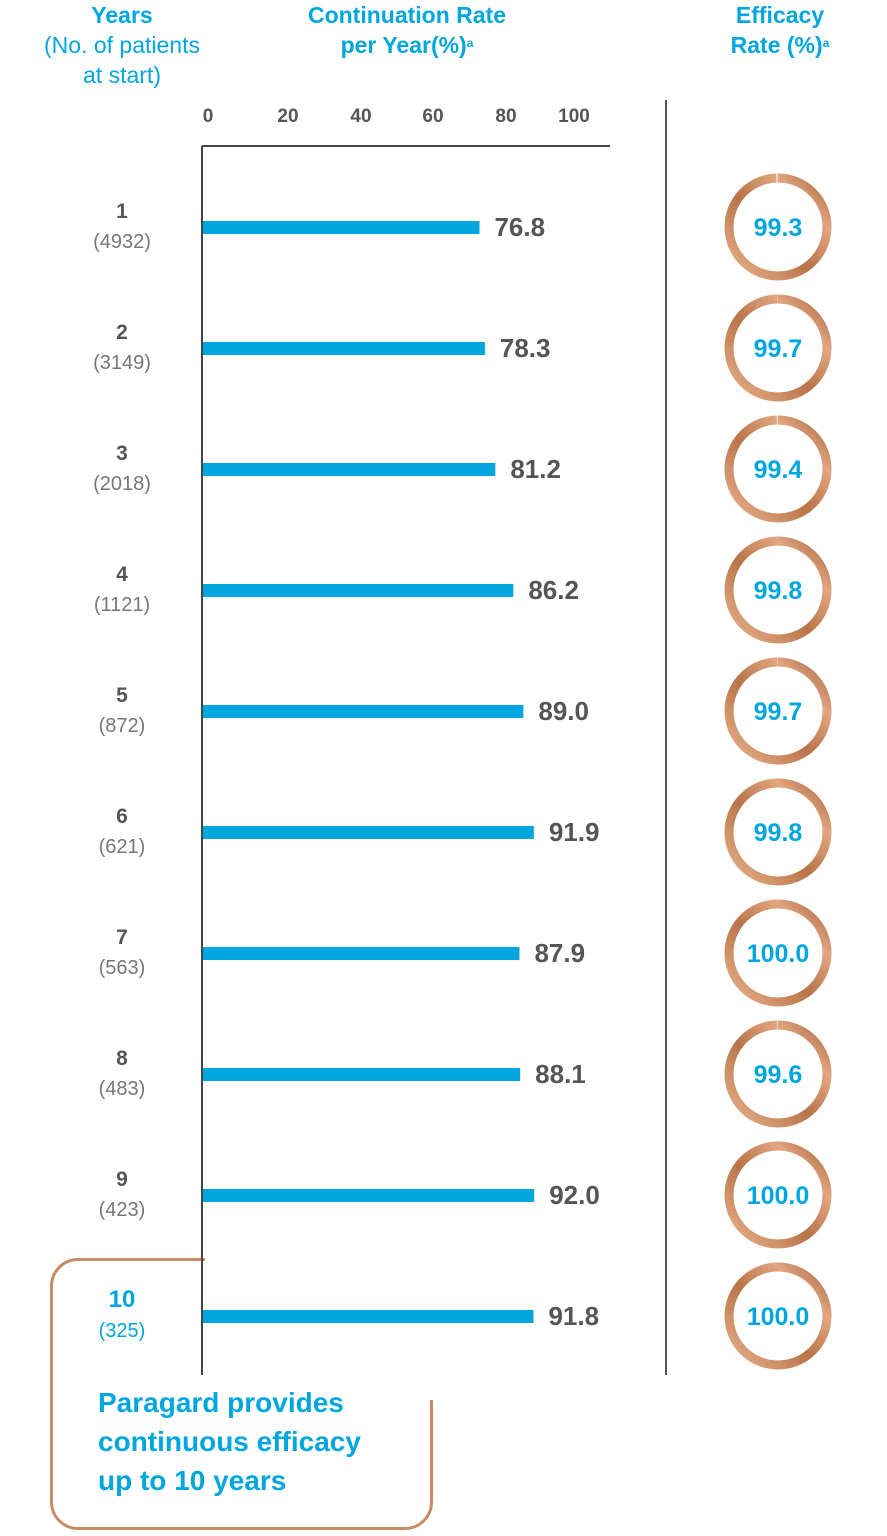  Describe the element at coordinates (407, 15) in the screenshot. I see `rate-title-line-1: Continuation Rate` at that location.